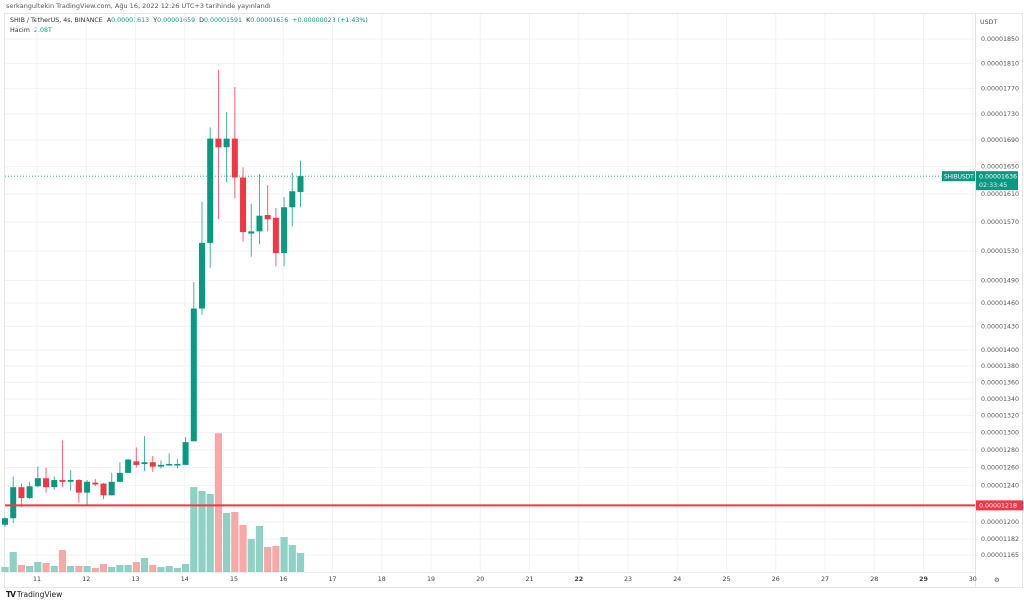  What do you see at coordinates (1000, 167) in the screenshot?
I see `price-tick-label: 0.00001650` at bounding box center [1000, 167].